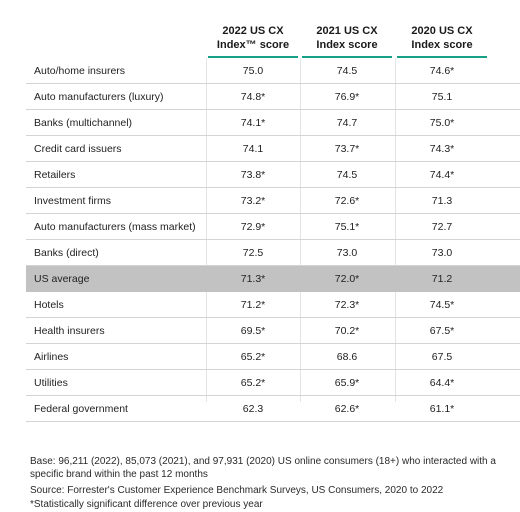  What do you see at coordinates (273, 305) in the screenshot?
I see `table-row: Hotels 71.2* 72.3* 74.5*` at bounding box center [273, 305].